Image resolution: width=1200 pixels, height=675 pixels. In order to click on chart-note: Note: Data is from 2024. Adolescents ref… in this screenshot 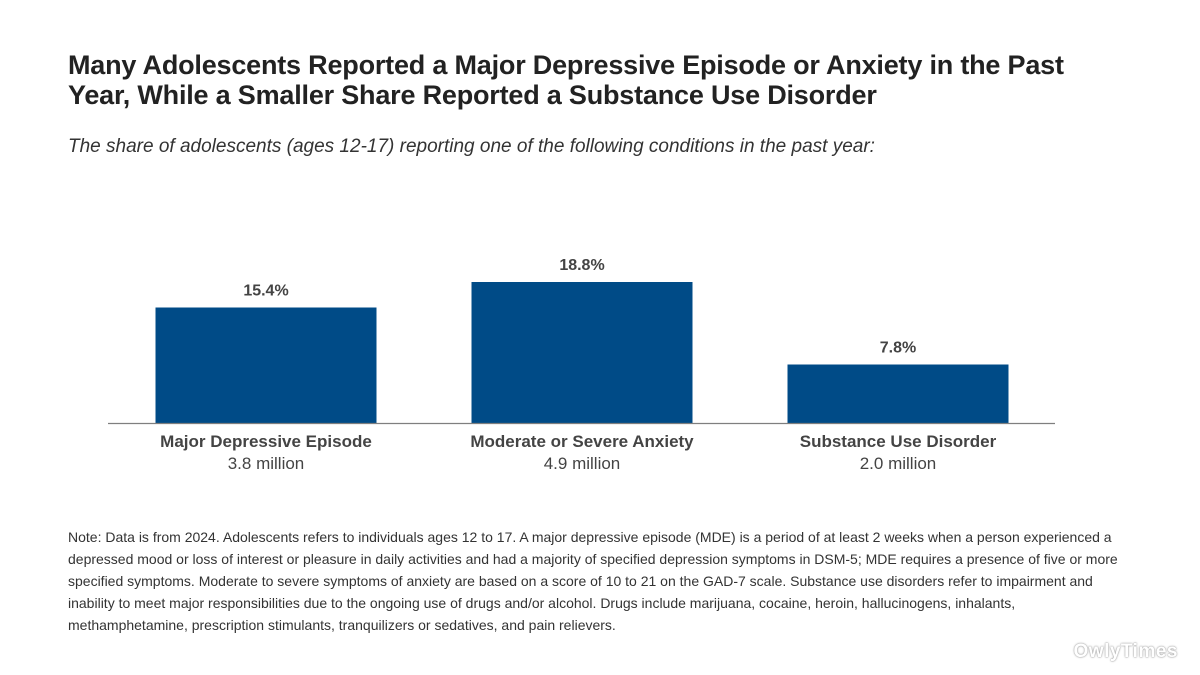, I will do `click(593, 581)`.